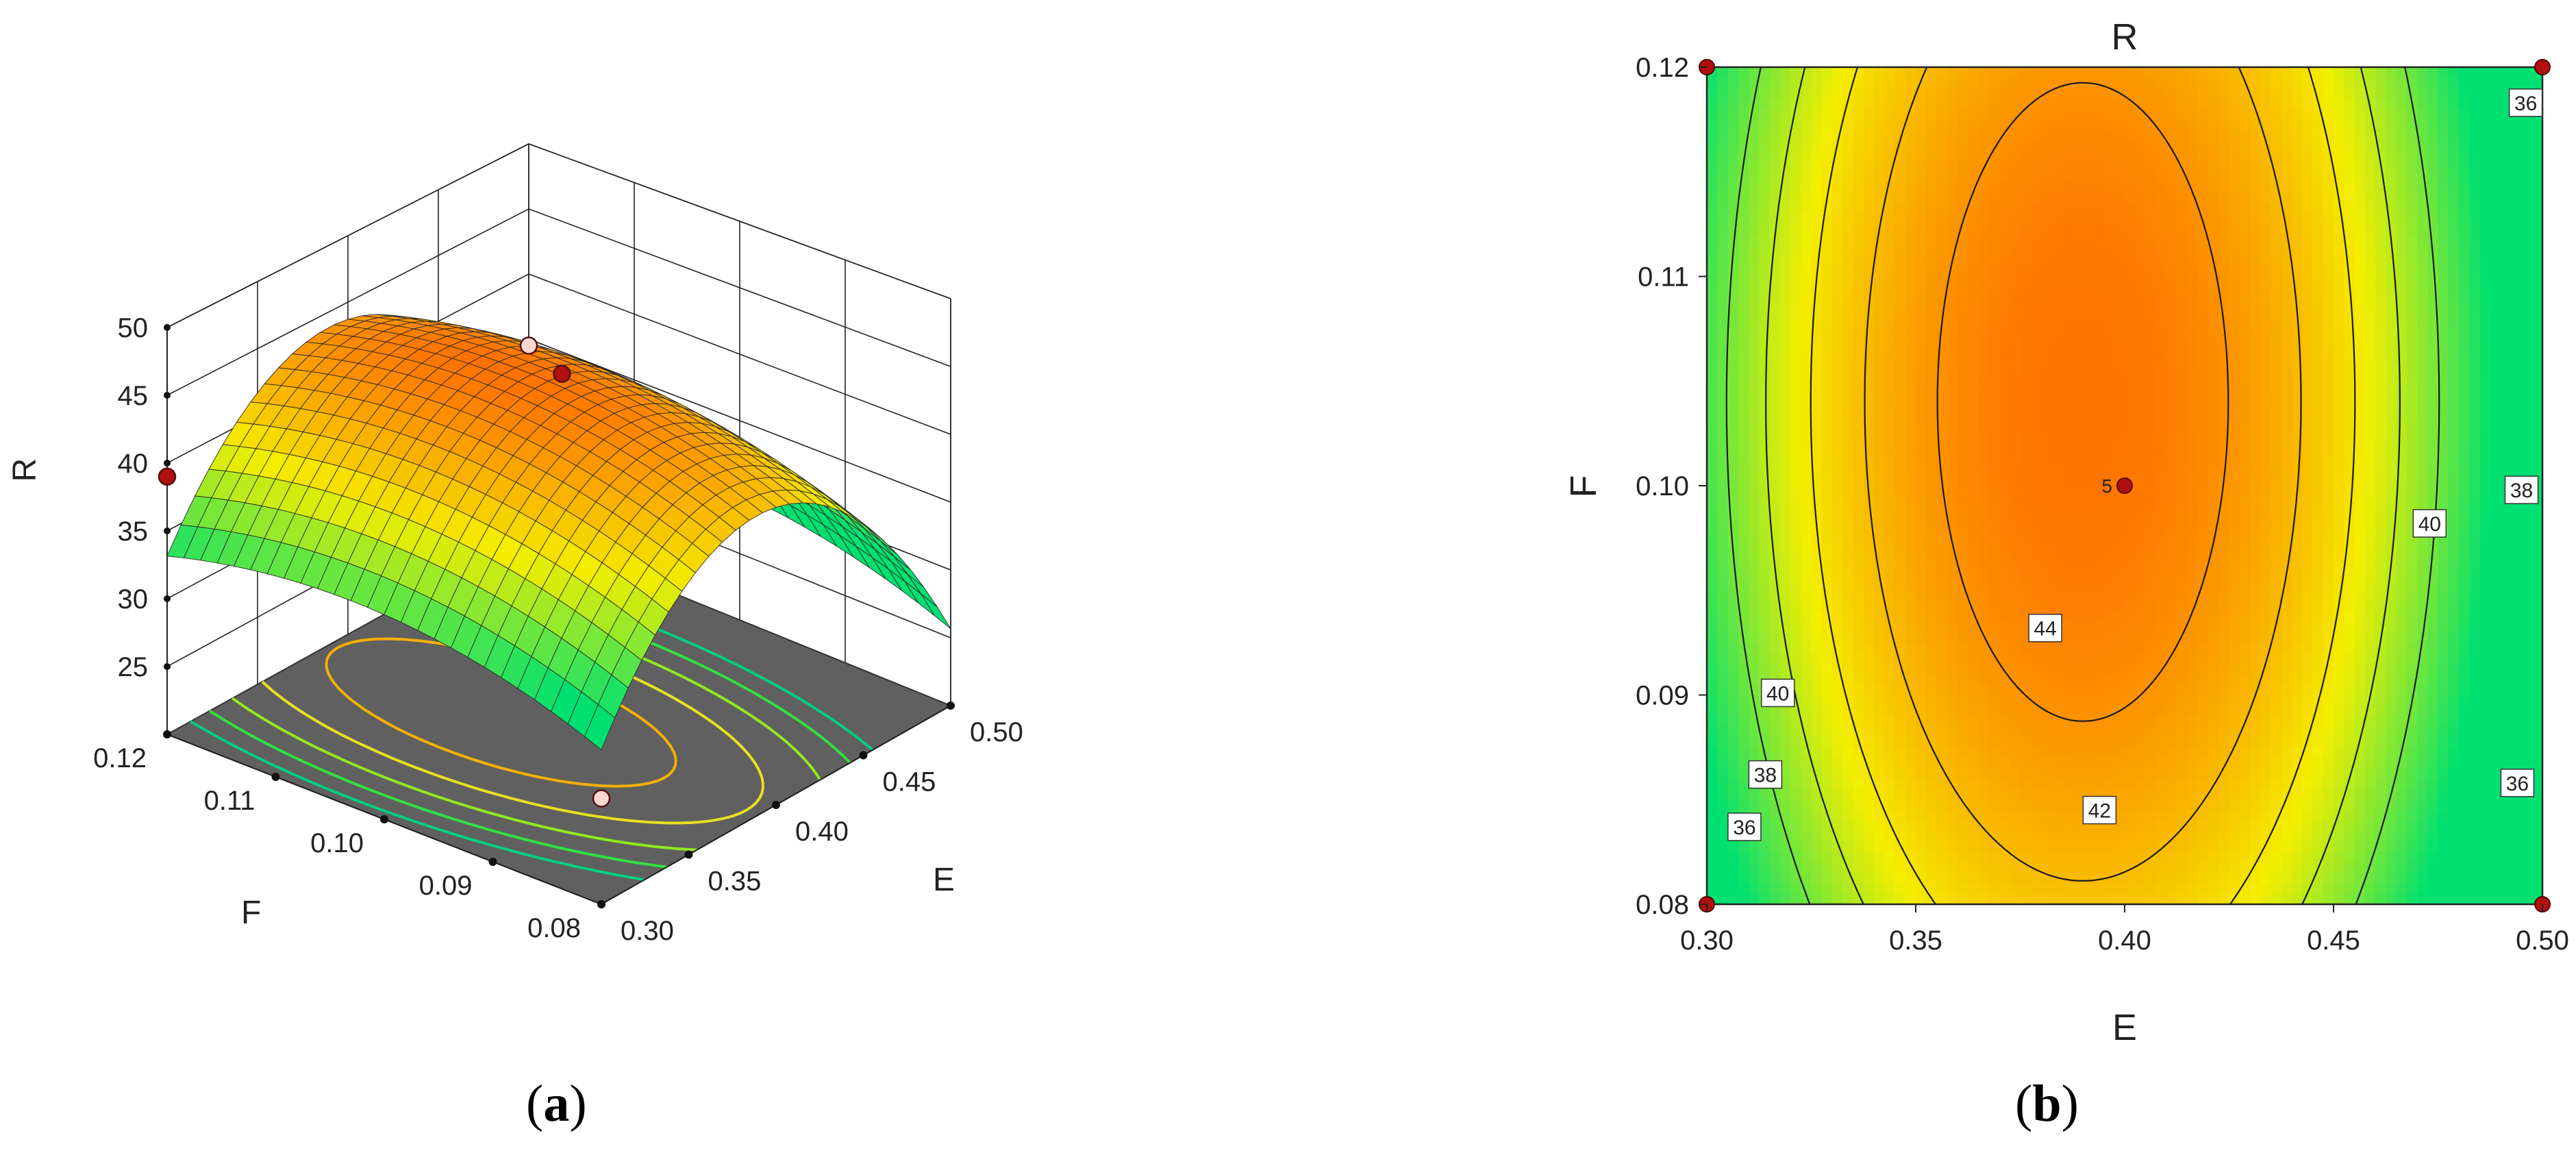  Describe the element at coordinates (251, 913) in the screenshot. I see `f-axis-label: F` at that location.